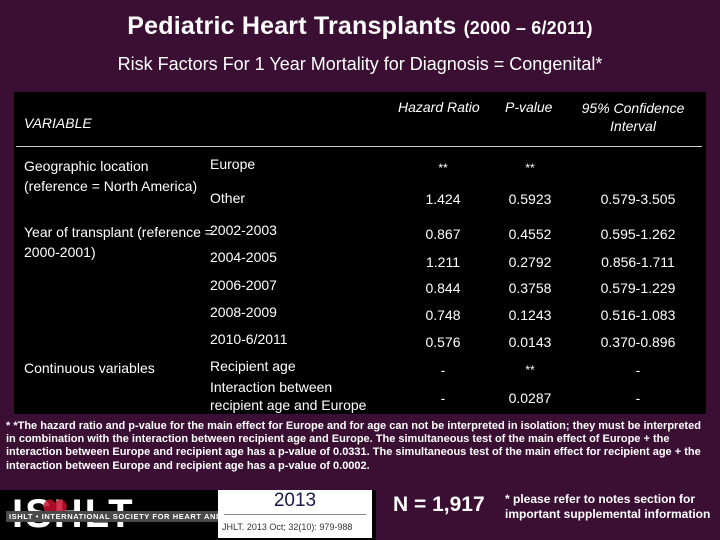 The width and height of the screenshot is (720, 540). I want to click on header-p-value: P-value, so click(529, 107).